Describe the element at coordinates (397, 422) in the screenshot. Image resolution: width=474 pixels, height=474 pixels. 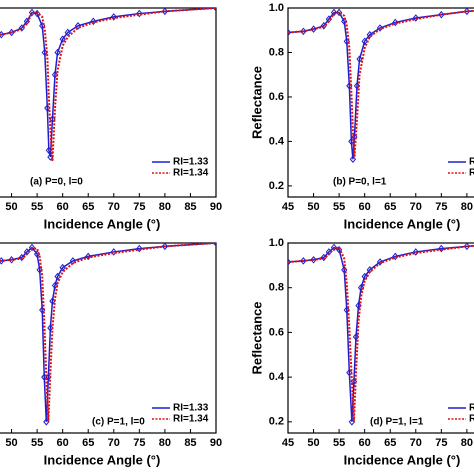
I see `panel-label: (d) P=1, l=1` at that location.